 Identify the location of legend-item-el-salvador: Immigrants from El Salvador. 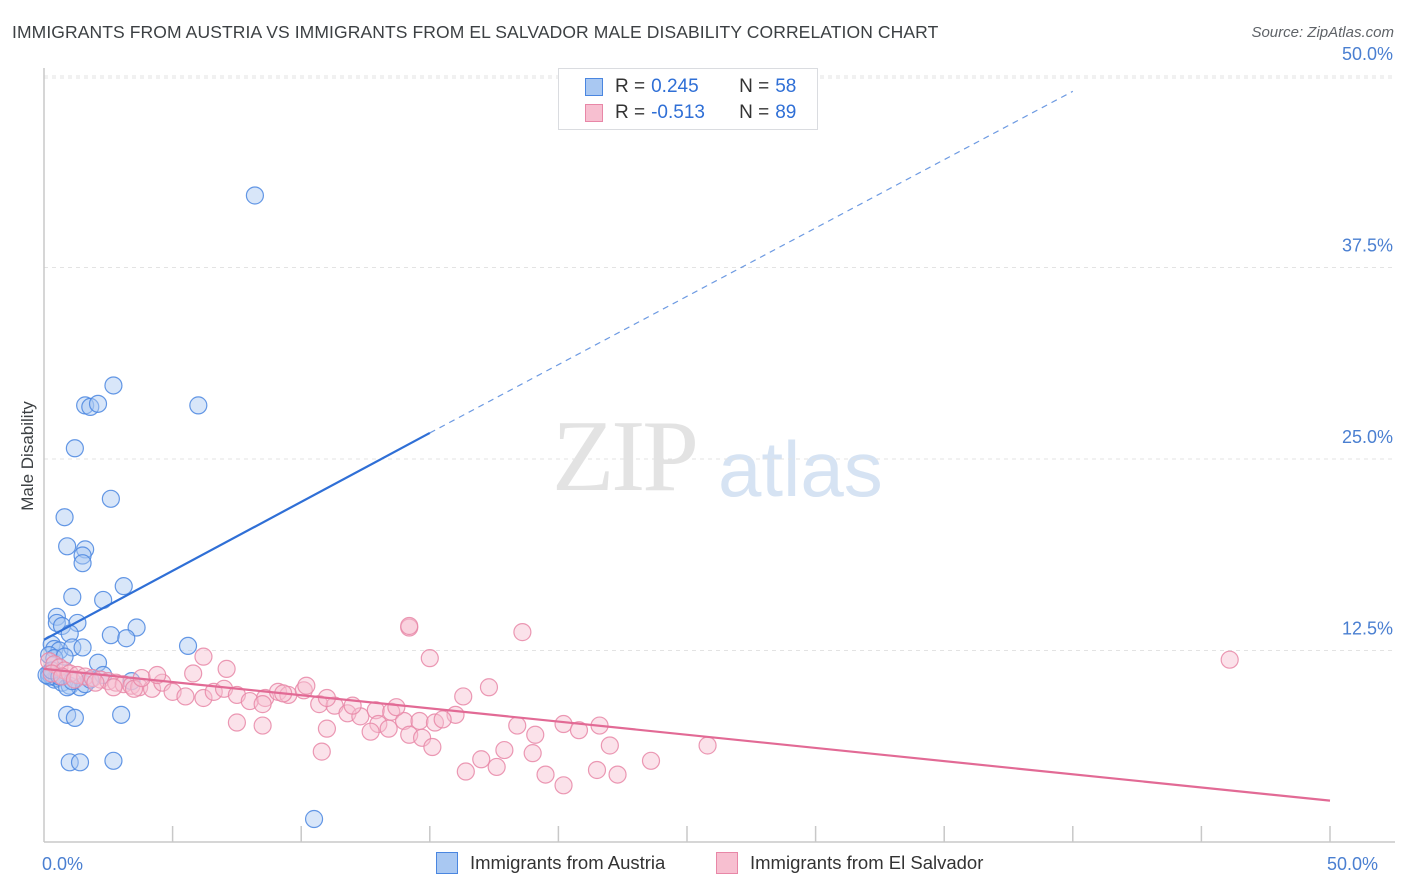
(849, 863).